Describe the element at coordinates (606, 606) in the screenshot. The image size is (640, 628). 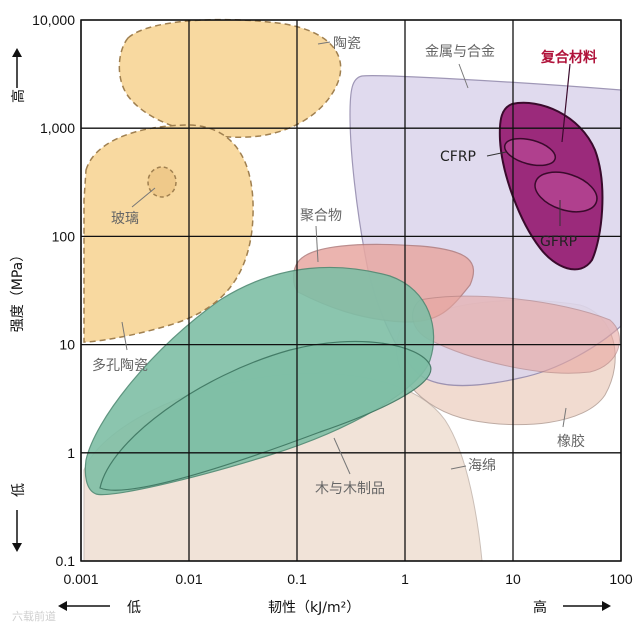
I see `arrow-right-icon` at that location.